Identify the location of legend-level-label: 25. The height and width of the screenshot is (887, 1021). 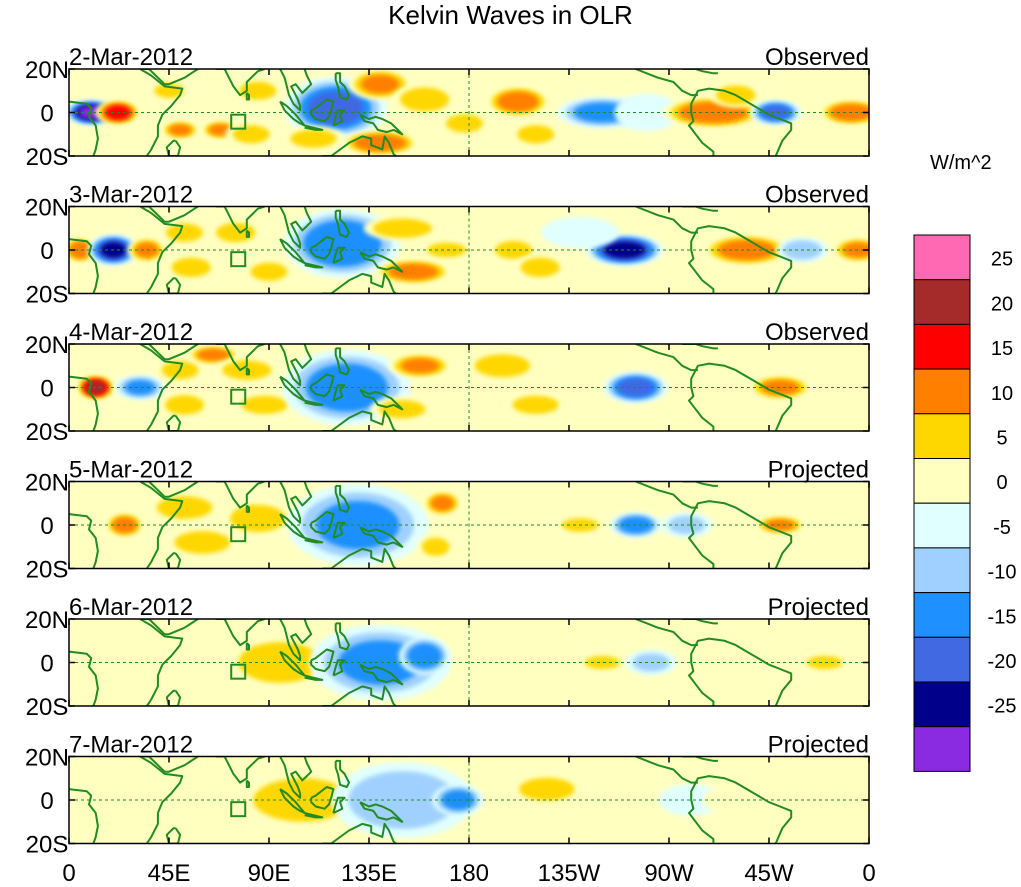
(1002, 260).